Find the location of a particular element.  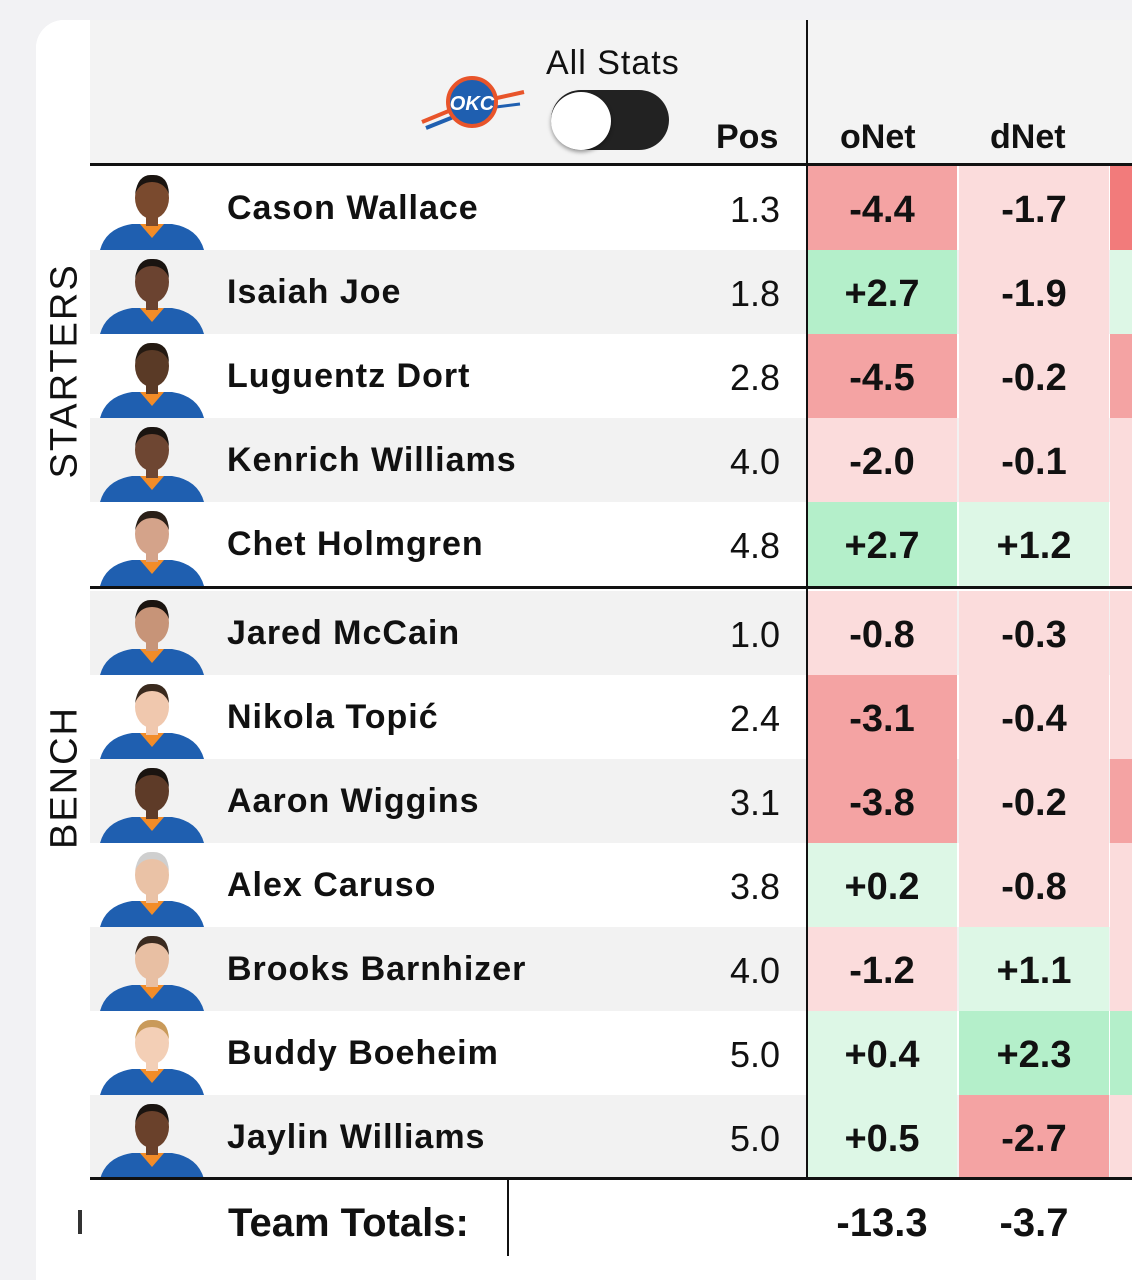

all-stats-label: All Stats is located at coordinates (613, 63).